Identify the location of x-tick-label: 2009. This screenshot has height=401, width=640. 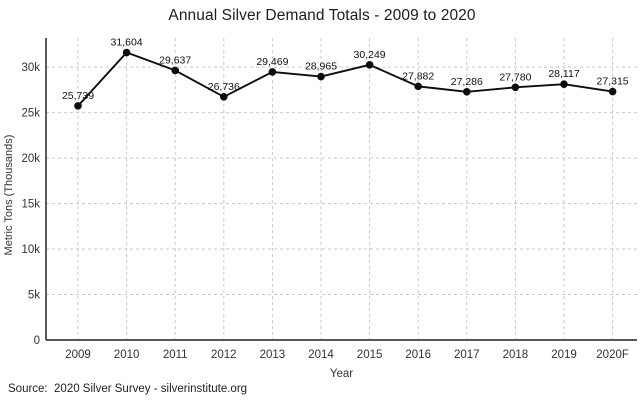
(78, 355).